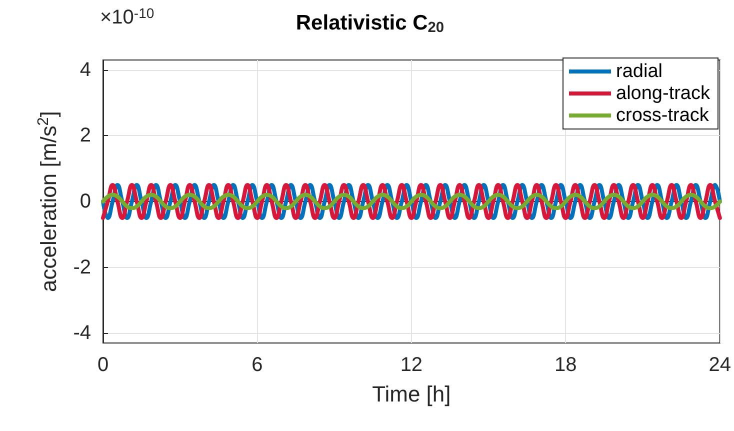  Describe the element at coordinates (85, 201) in the screenshot. I see `y-tick-label: 0` at that location.